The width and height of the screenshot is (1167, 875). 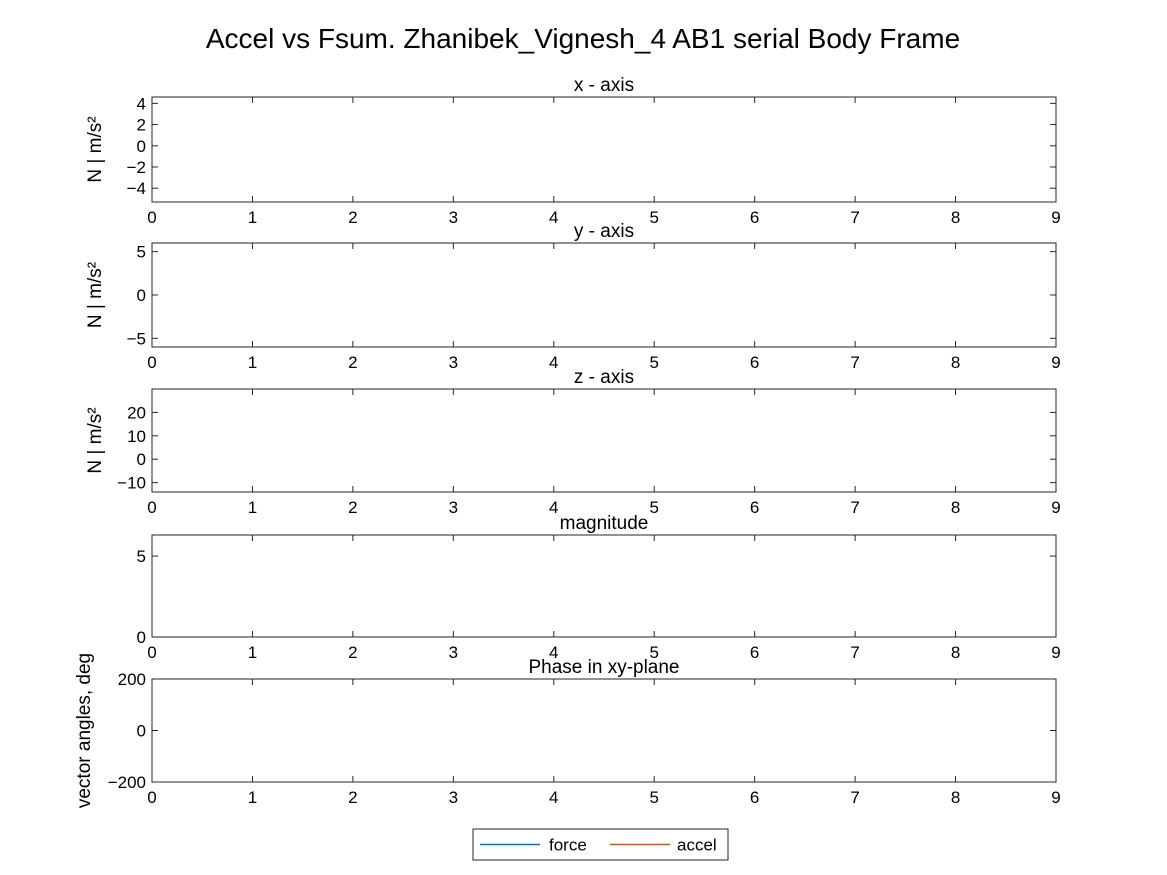 What do you see at coordinates (127, 782) in the screenshot?
I see `y-tick-label: −200` at bounding box center [127, 782].